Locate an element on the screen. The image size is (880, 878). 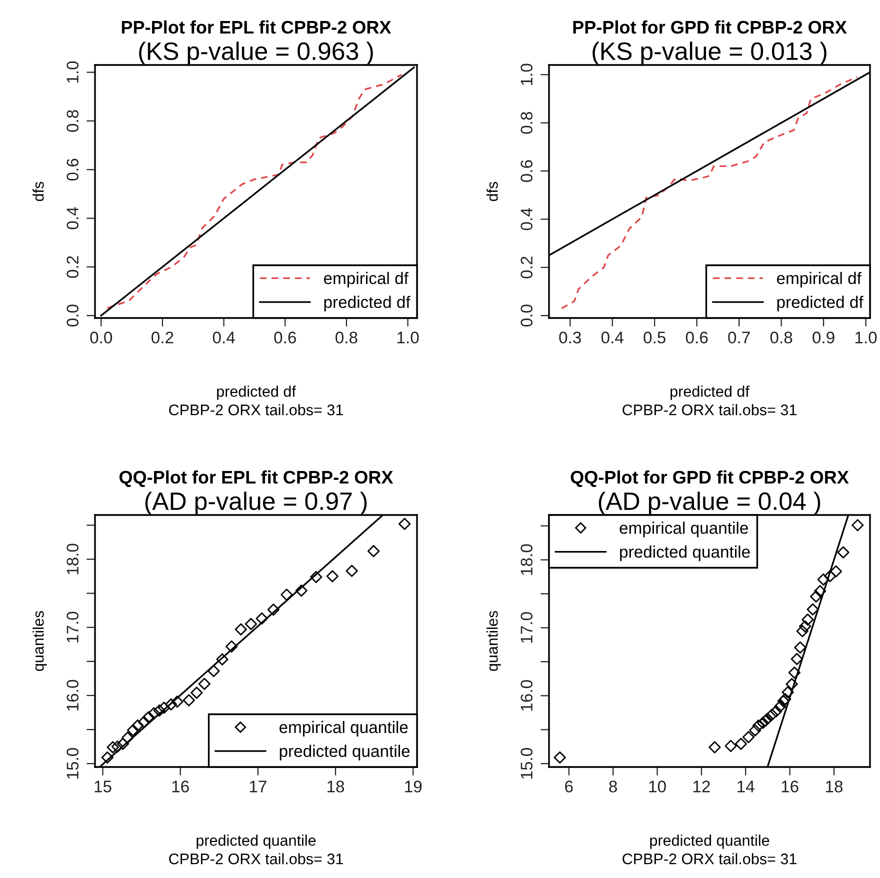
x-tick-label: 8 is located at coordinates (613, 786).